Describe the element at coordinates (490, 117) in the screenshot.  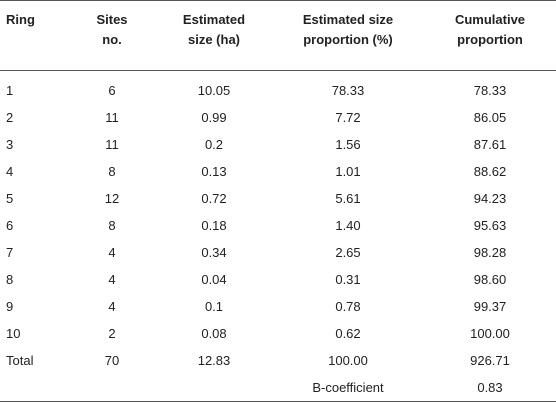
I see `cell-cumulative-proportion: 86.05` at that location.